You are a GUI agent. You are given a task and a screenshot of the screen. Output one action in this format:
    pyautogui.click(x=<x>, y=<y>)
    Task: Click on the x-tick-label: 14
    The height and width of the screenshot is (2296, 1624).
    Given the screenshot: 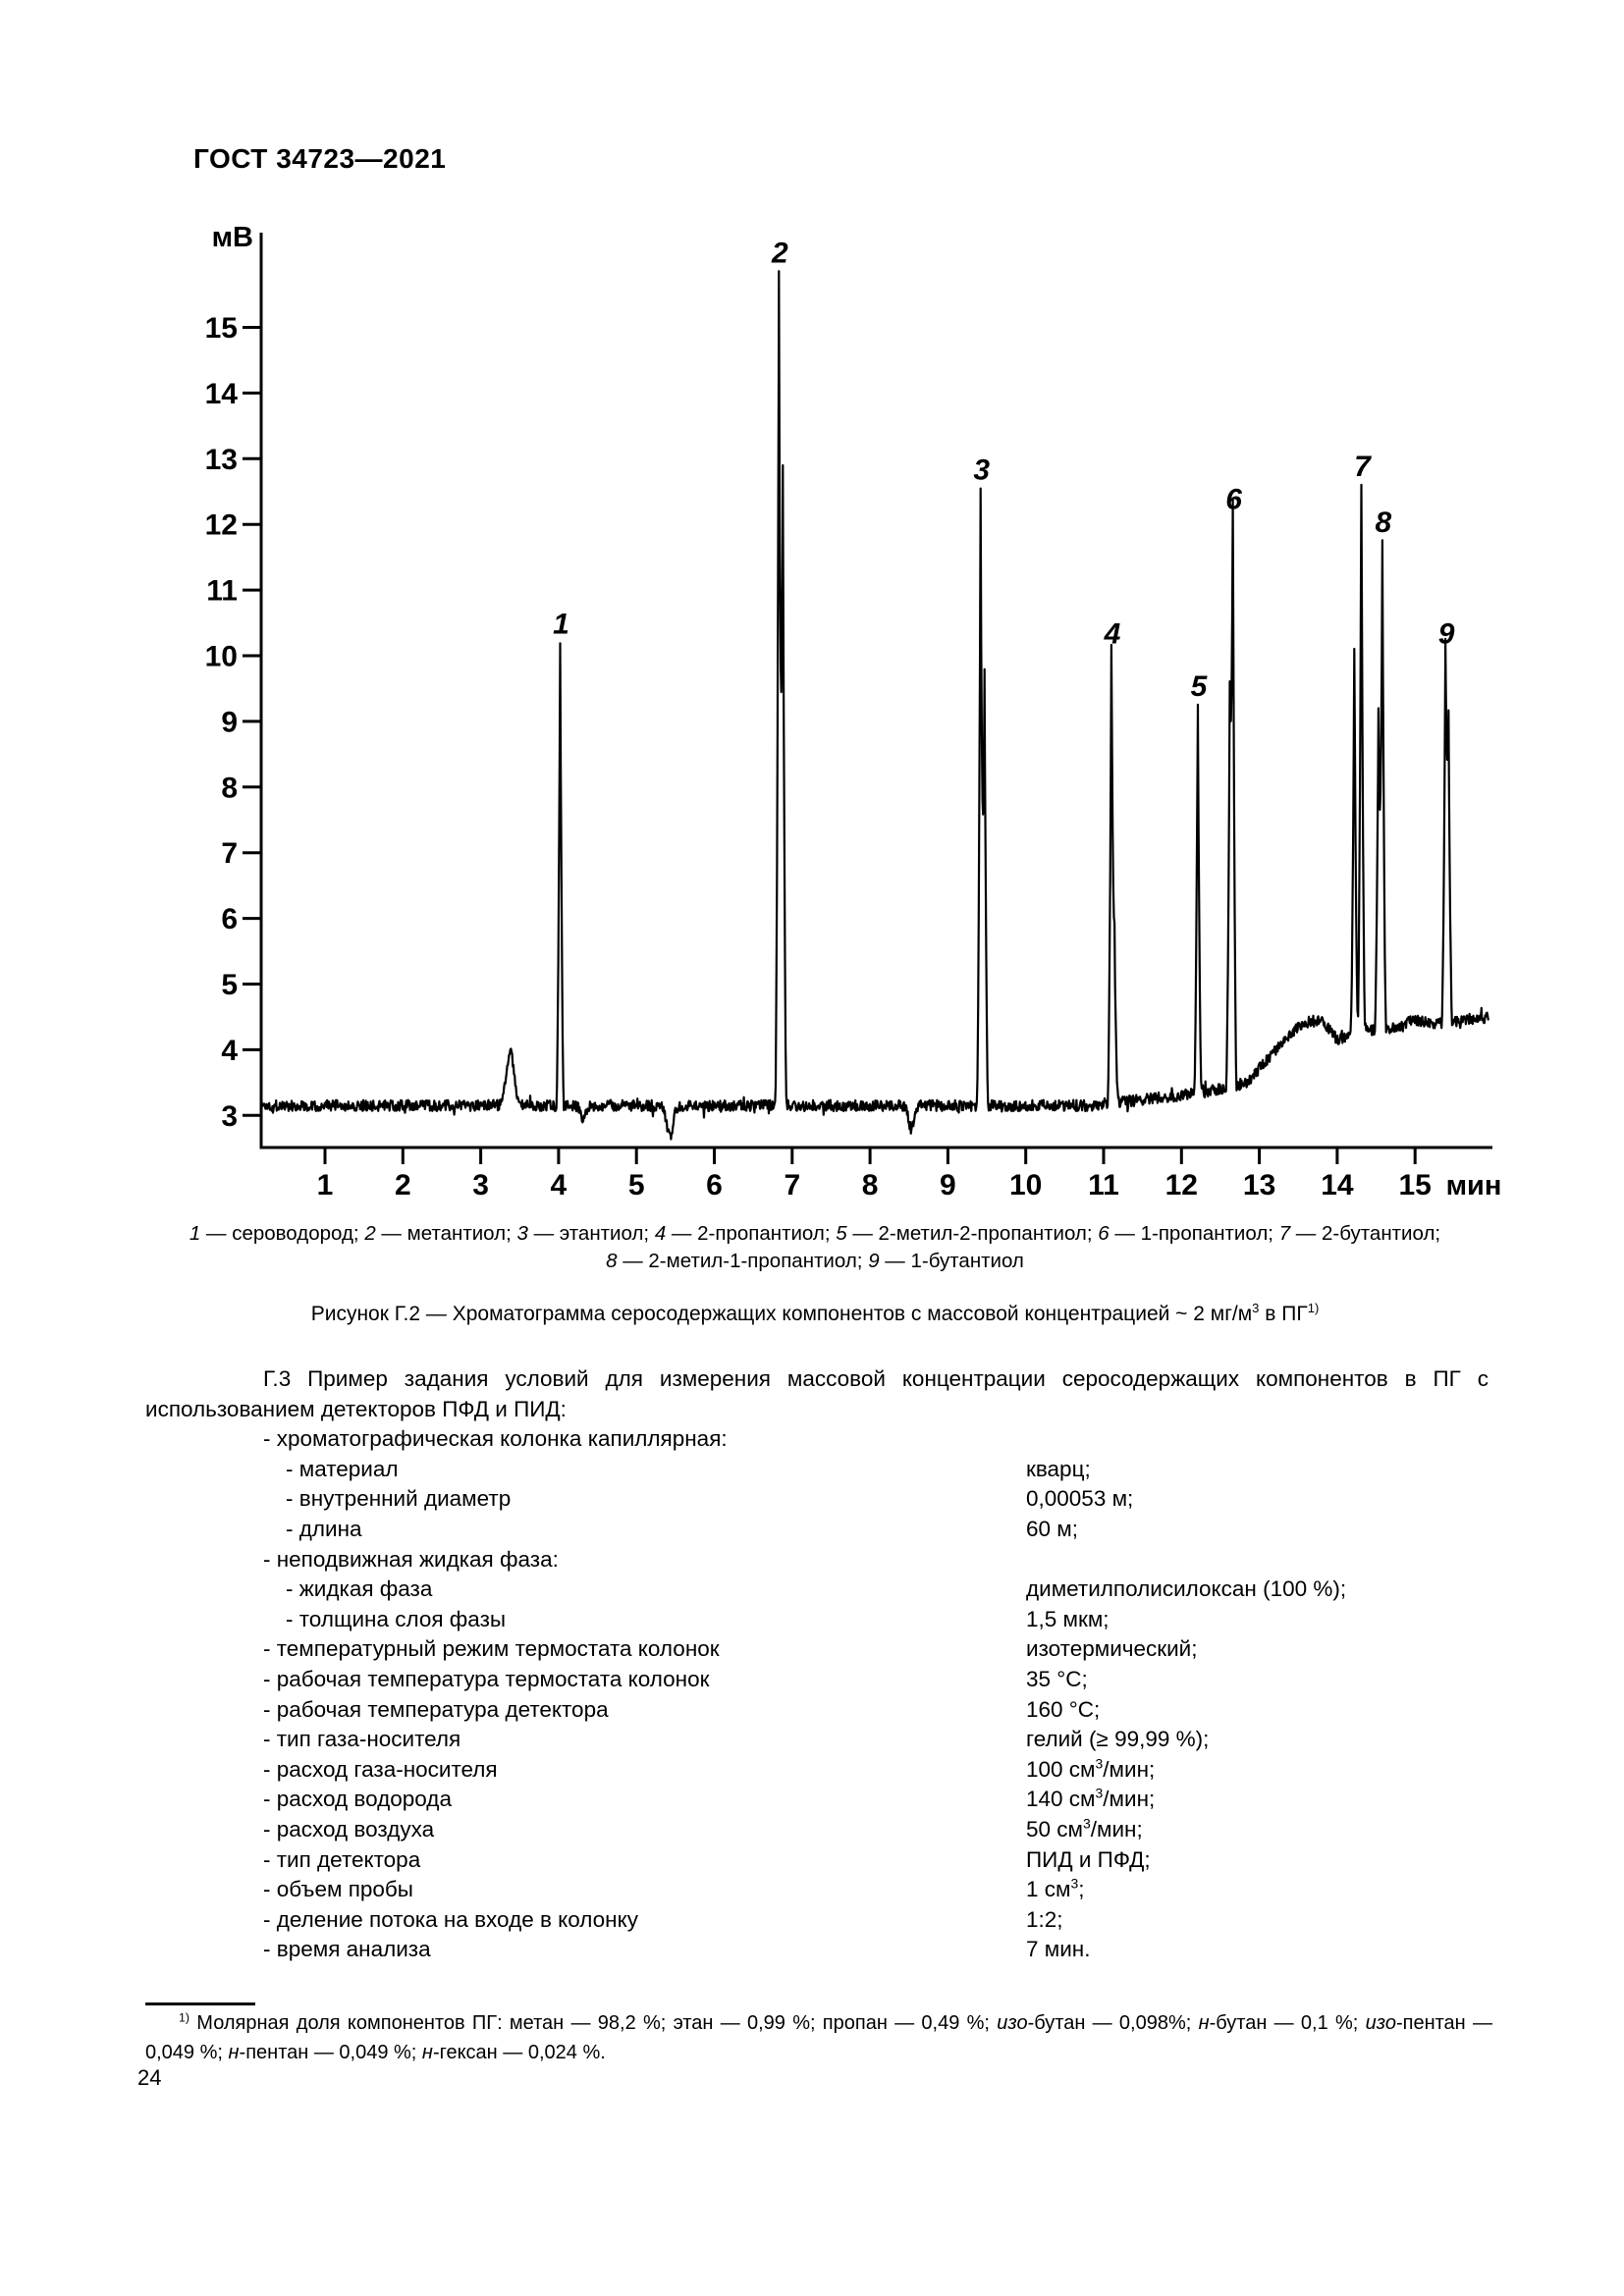 What is the action you would take?
    pyautogui.click(x=1337, y=1185)
    